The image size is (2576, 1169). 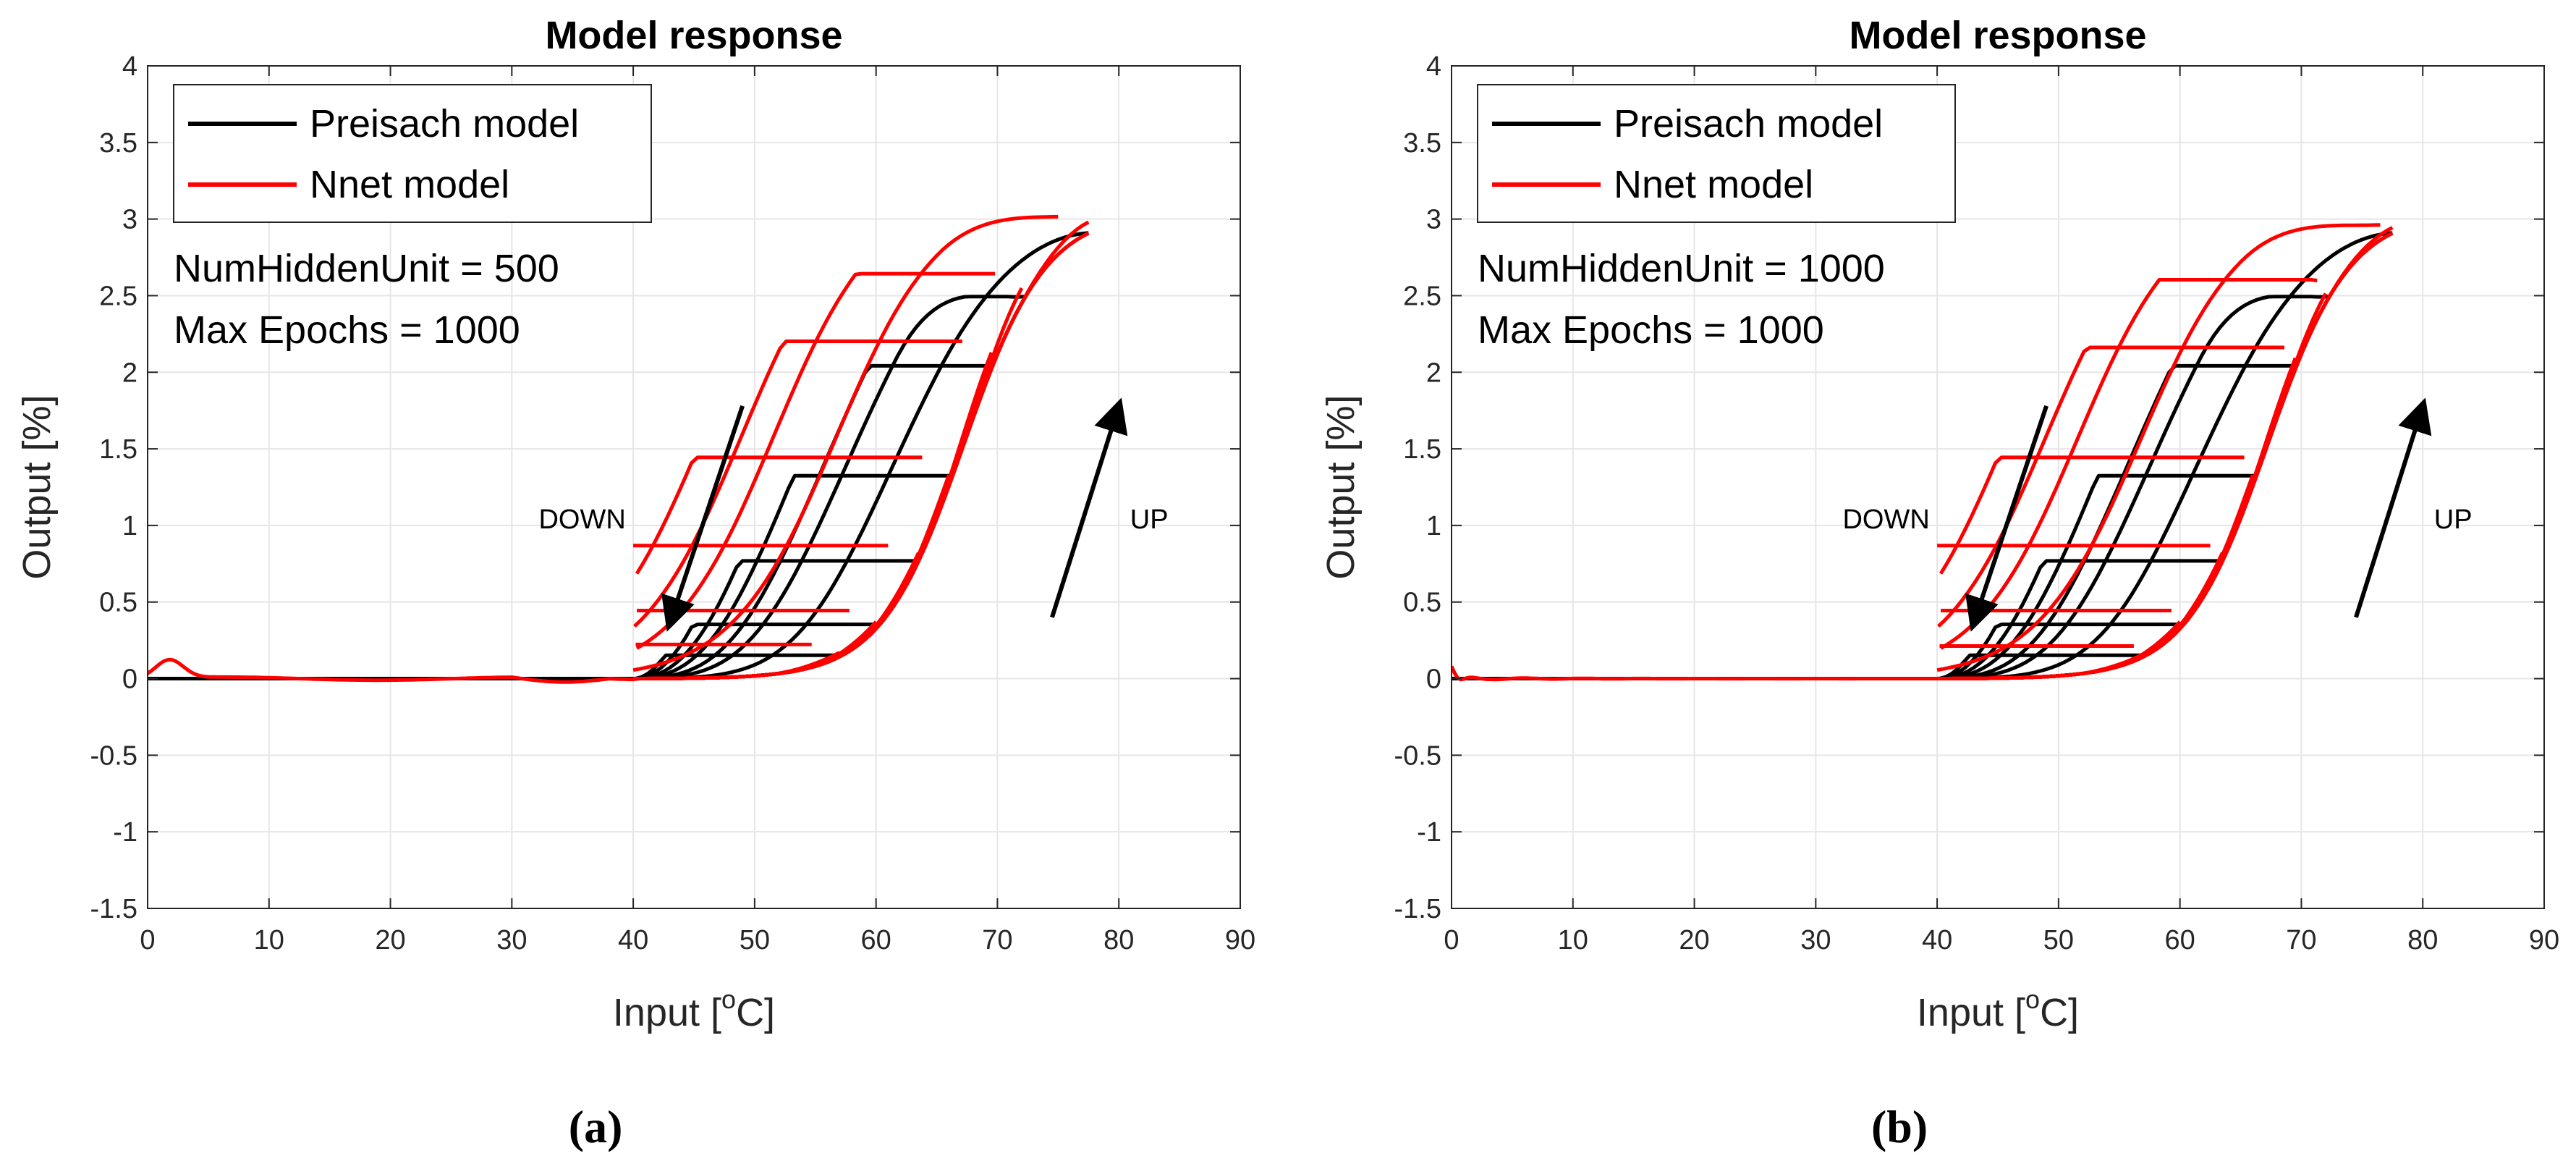 I want to click on x-tick-label-4: 40, so click(x=633, y=940).